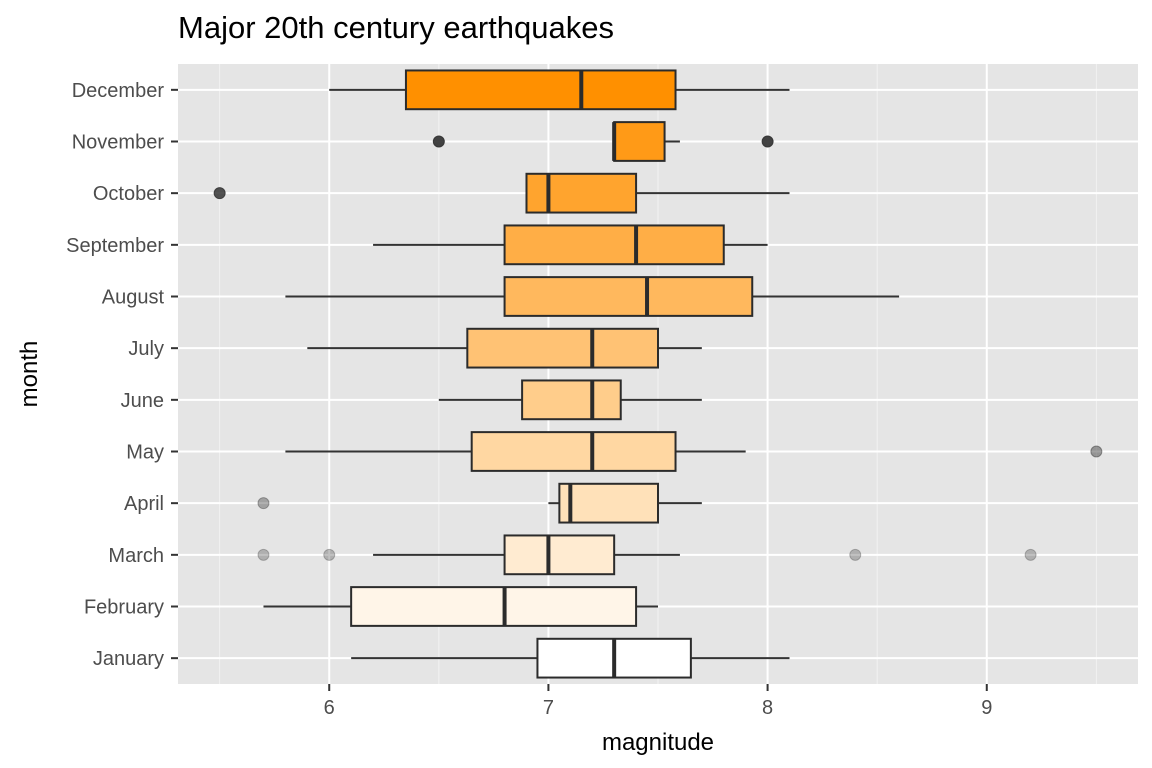 The width and height of the screenshot is (1152, 768). Describe the element at coordinates (118, 143) in the screenshot. I see `y-tick-label: November` at that location.